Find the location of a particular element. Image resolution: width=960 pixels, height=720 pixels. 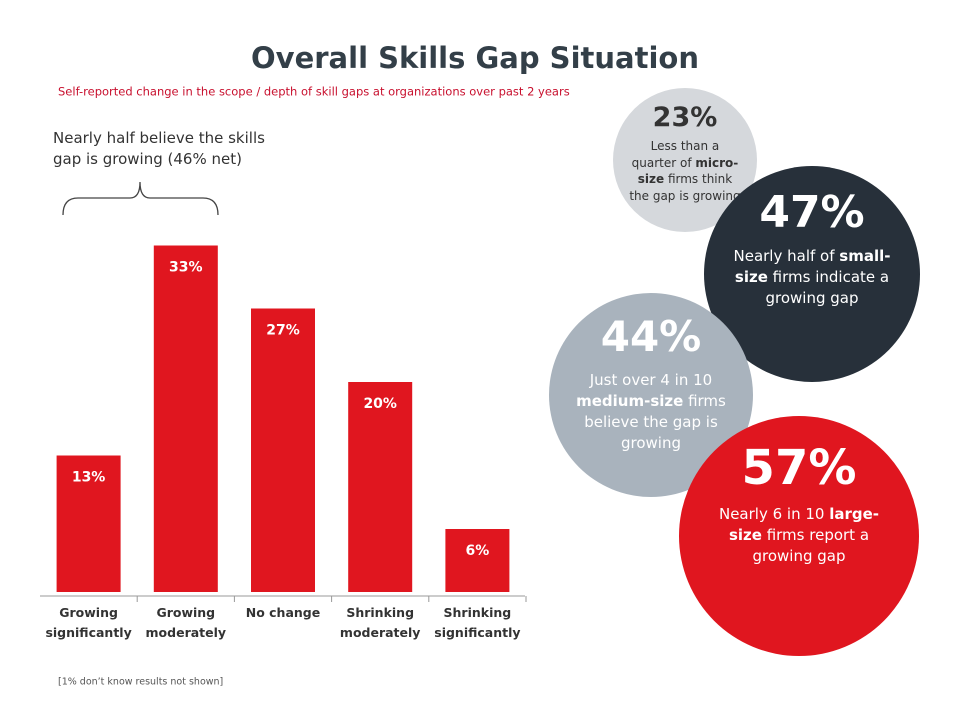

callout-text-before: Nearly 6 in 10 is located at coordinates (774, 513).